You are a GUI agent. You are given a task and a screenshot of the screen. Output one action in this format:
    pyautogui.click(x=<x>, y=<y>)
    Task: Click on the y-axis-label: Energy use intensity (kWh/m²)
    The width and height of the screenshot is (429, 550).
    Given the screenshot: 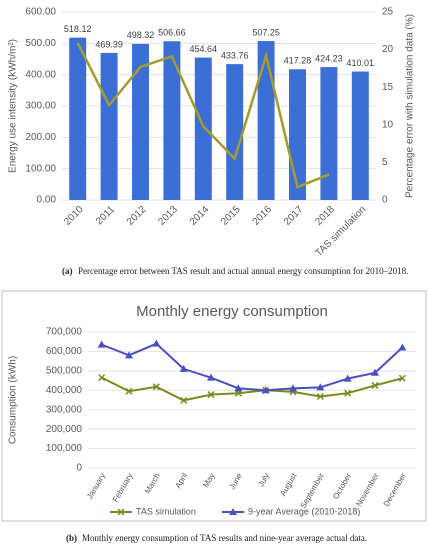 What is the action you would take?
    pyautogui.click(x=13, y=106)
    